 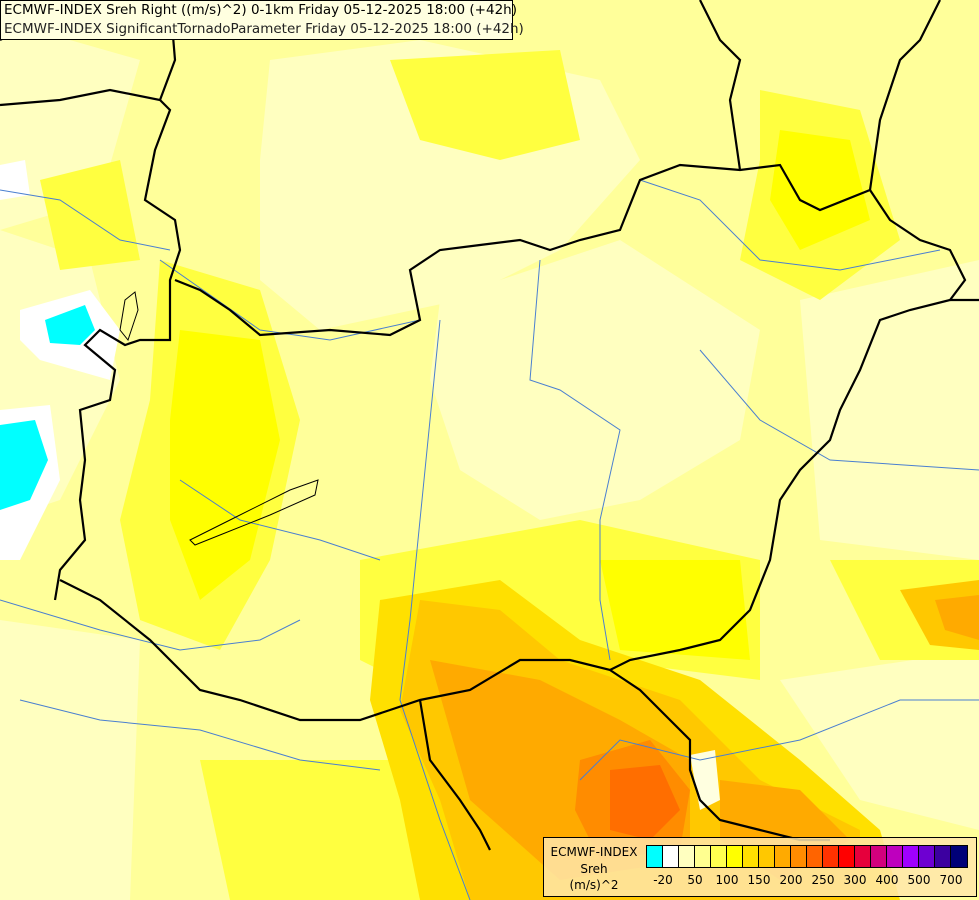 What do you see at coordinates (594, 885) in the screenshot?
I see `legend-unit: (m/s)^2` at bounding box center [594, 885].